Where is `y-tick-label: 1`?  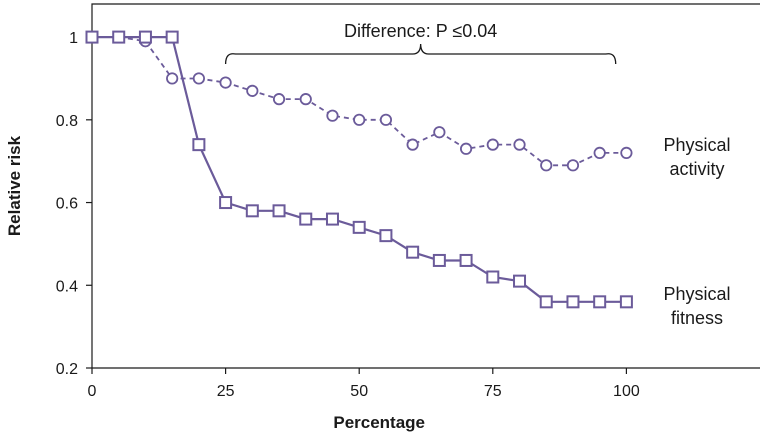
y-tick-label: 1 is located at coordinates (73, 38).